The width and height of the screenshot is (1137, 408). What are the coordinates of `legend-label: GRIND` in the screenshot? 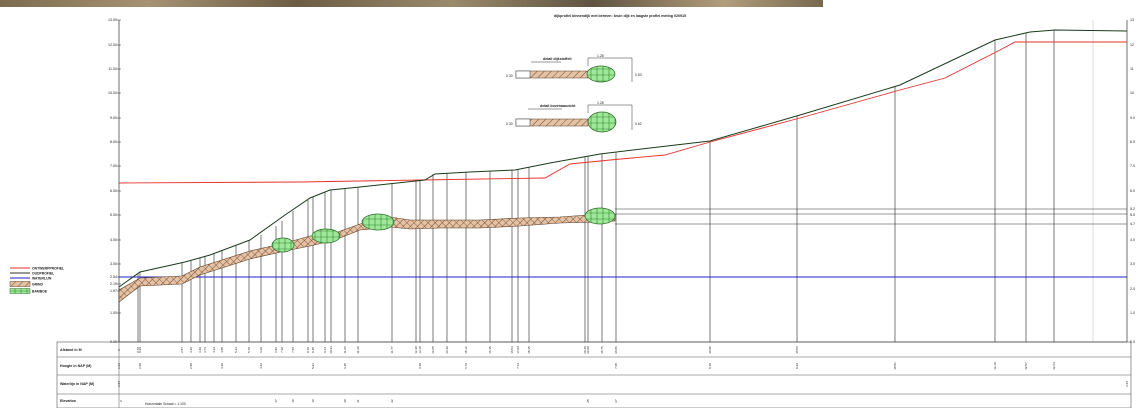 It's located at (37, 284).